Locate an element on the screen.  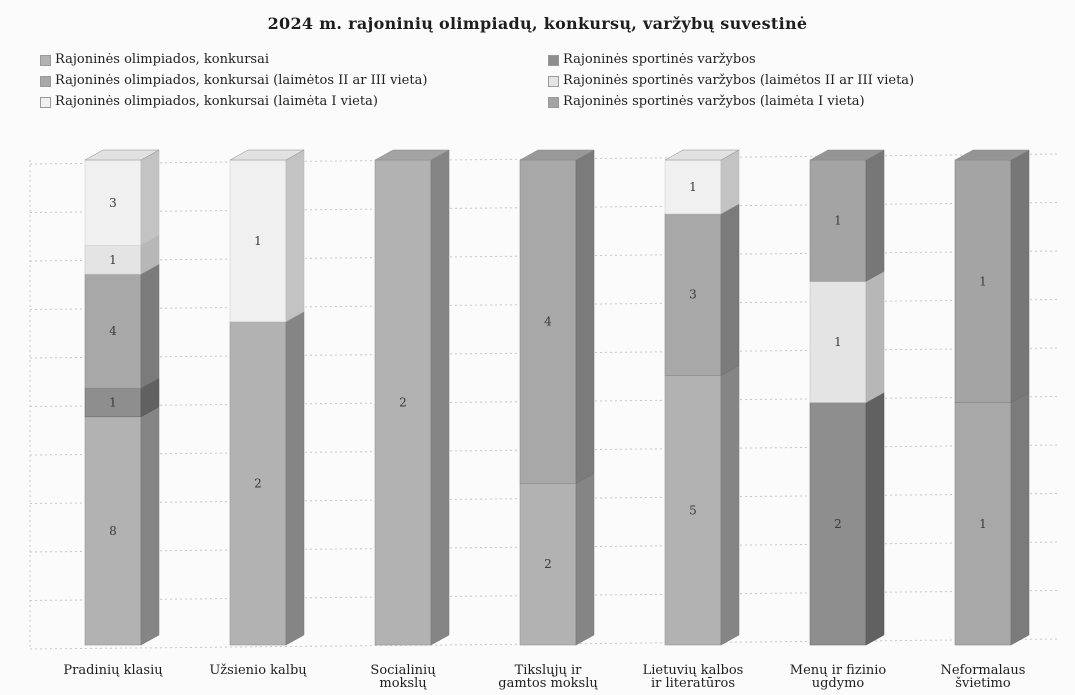
category-label-line: Socialinių is located at coordinates (403, 670).